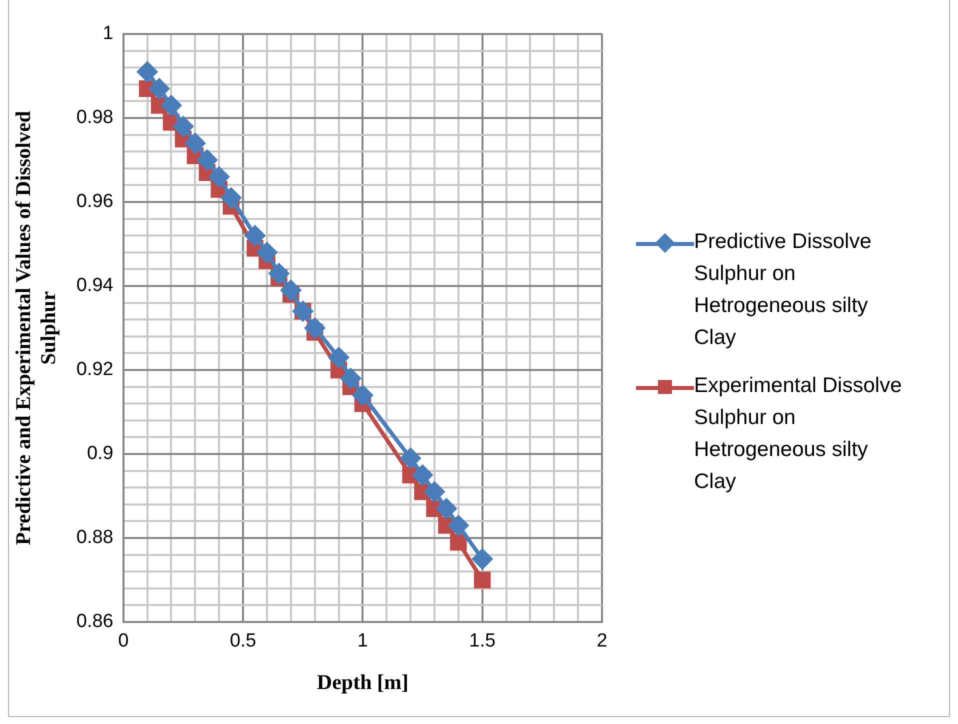 Image resolution: width=958 pixels, height=724 pixels. I want to click on y-tick-label: 0.92, so click(95, 369).